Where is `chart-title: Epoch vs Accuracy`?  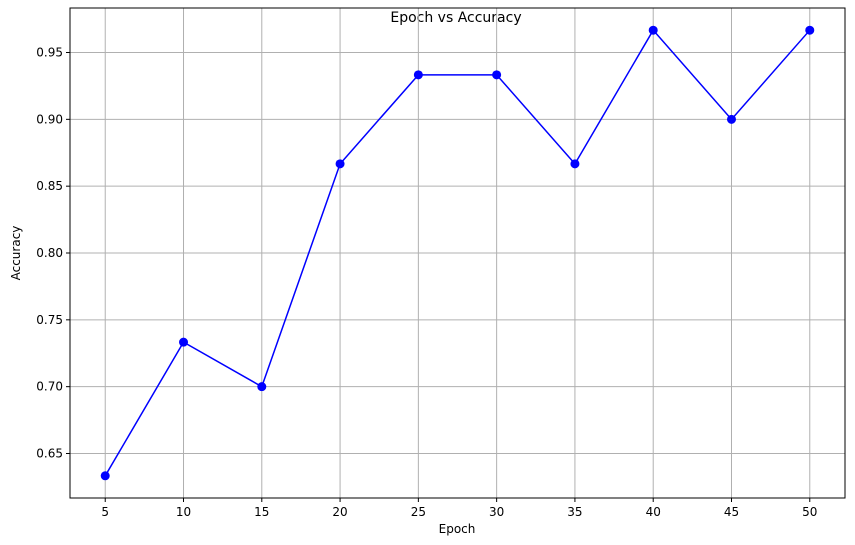 chart-title: Epoch vs Accuracy is located at coordinates (455, 18).